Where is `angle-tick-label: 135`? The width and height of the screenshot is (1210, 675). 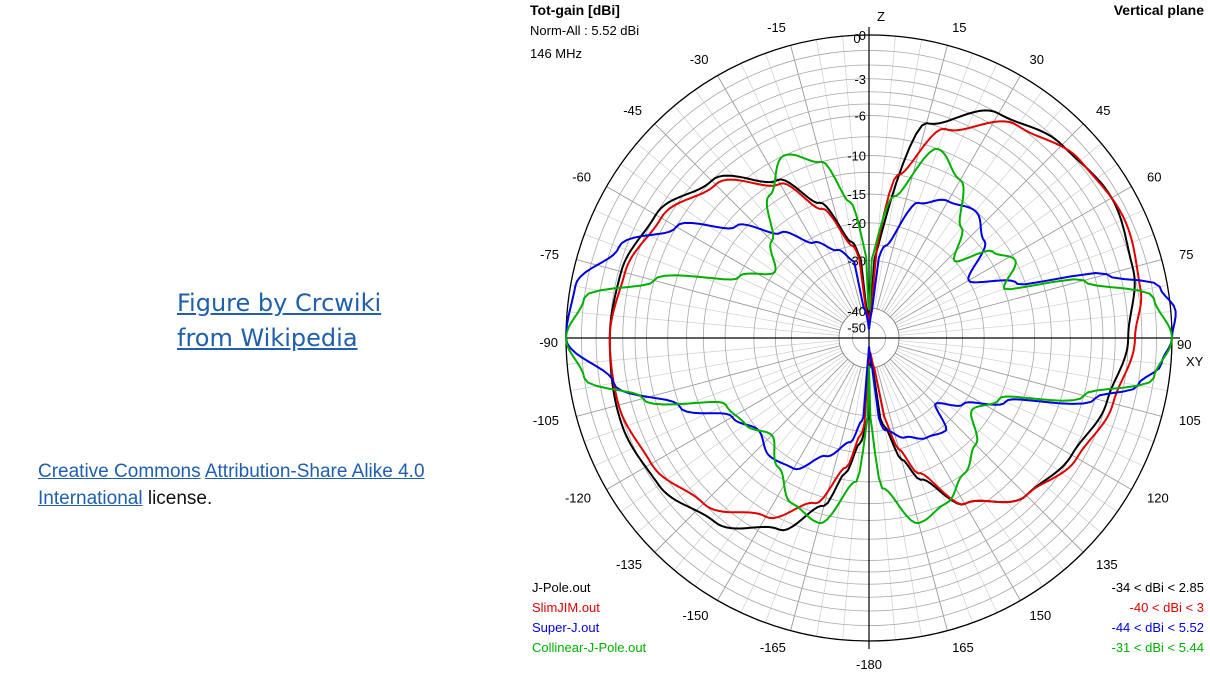 angle-tick-label: 135 is located at coordinates (1107, 564).